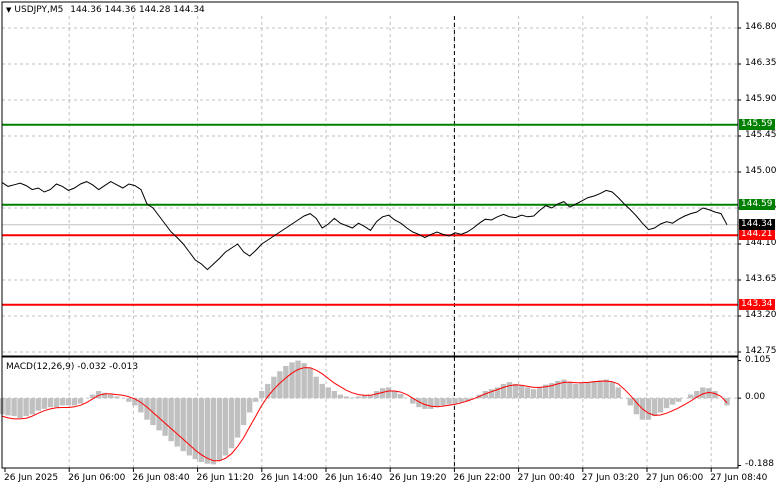 The height and width of the screenshot is (493, 781). What do you see at coordinates (760, 464) in the screenshot?
I see `macd-y-tick-label: -0.188` at bounding box center [760, 464].